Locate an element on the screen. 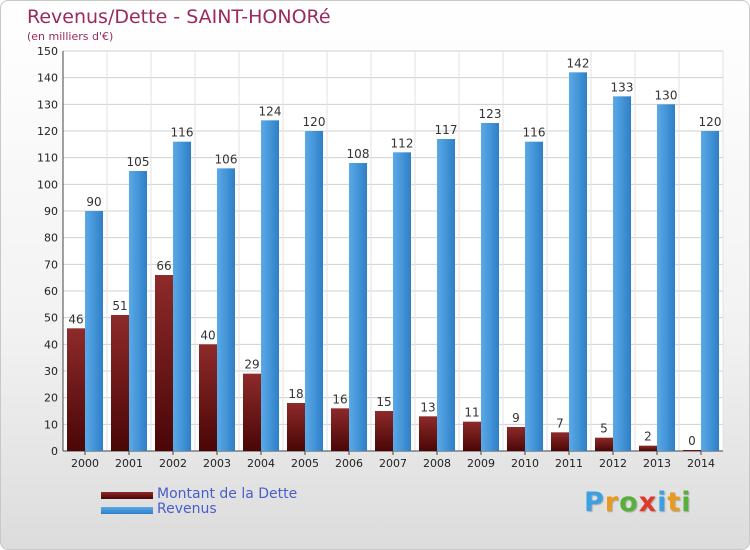 The height and width of the screenshot is (550, 750). y-tick-label: 140 is located at coordinates (47, 78).